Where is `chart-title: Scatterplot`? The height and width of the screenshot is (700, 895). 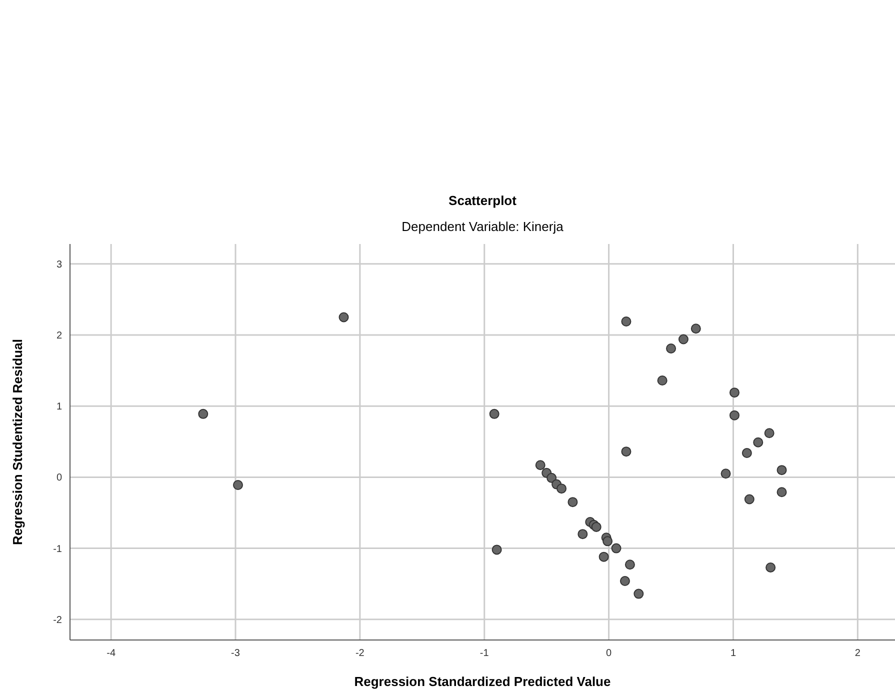
chart-title: Scatterplot is located at coordinates (483, 200).